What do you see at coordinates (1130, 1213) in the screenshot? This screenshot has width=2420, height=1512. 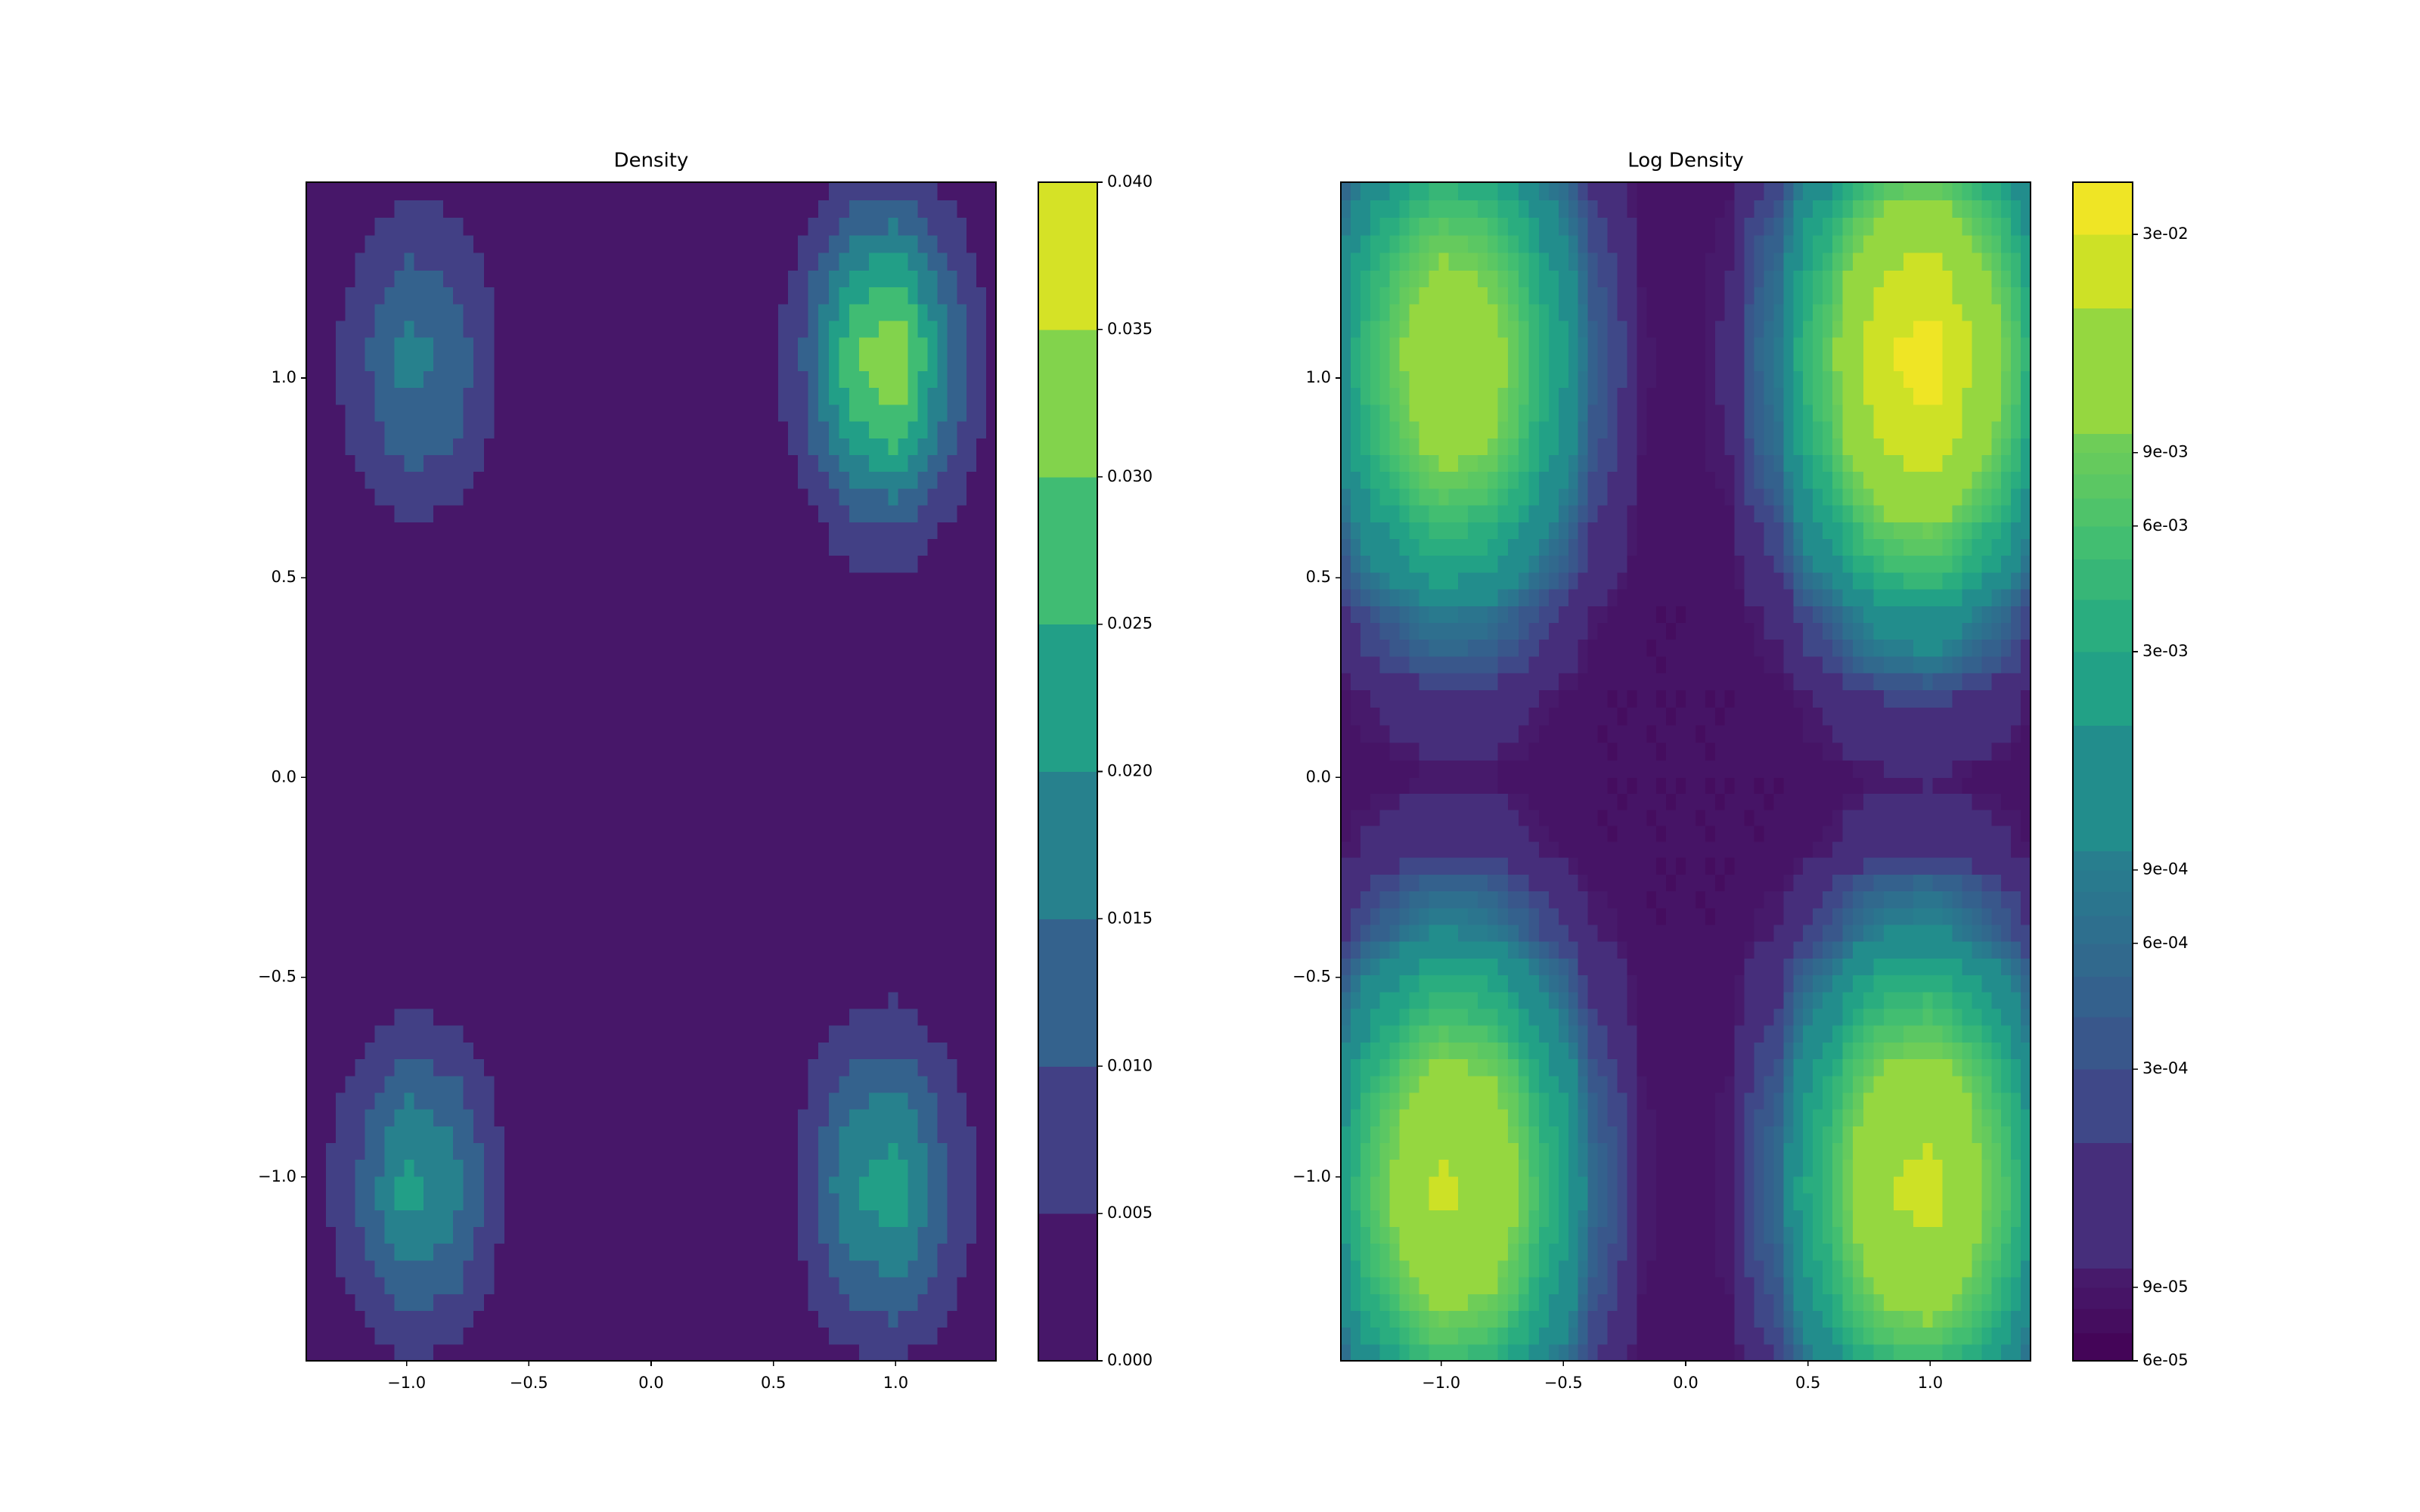 I see `colorbar-tick-label: 0.005` at bounding box center [1130, 1213].